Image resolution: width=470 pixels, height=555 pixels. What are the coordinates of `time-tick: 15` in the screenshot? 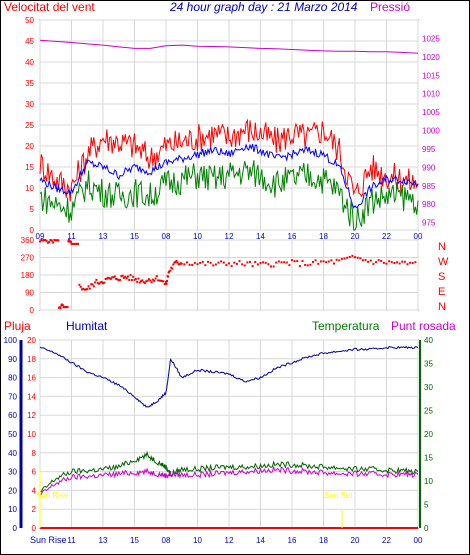 It's located at (134, 540).